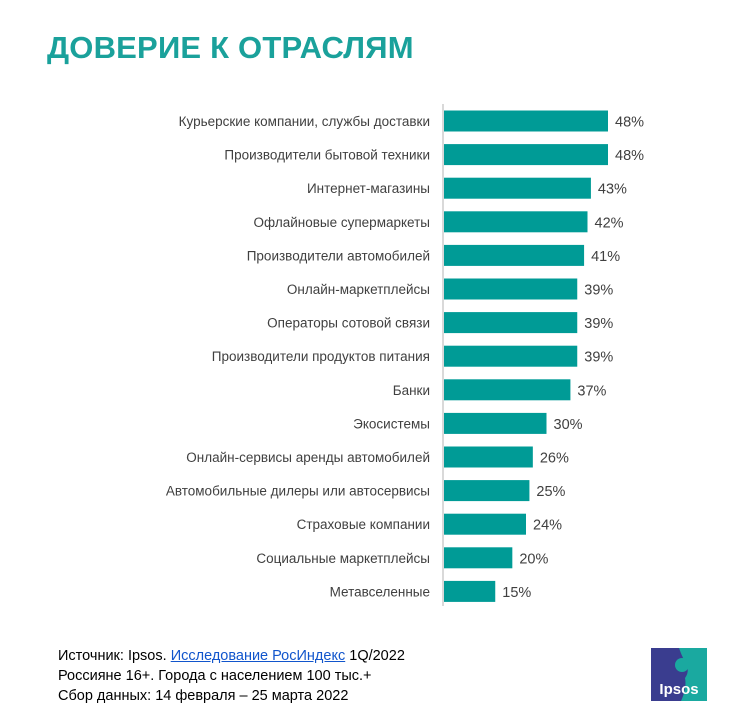  I want to click on value-label: 43%, so click(612, 190).